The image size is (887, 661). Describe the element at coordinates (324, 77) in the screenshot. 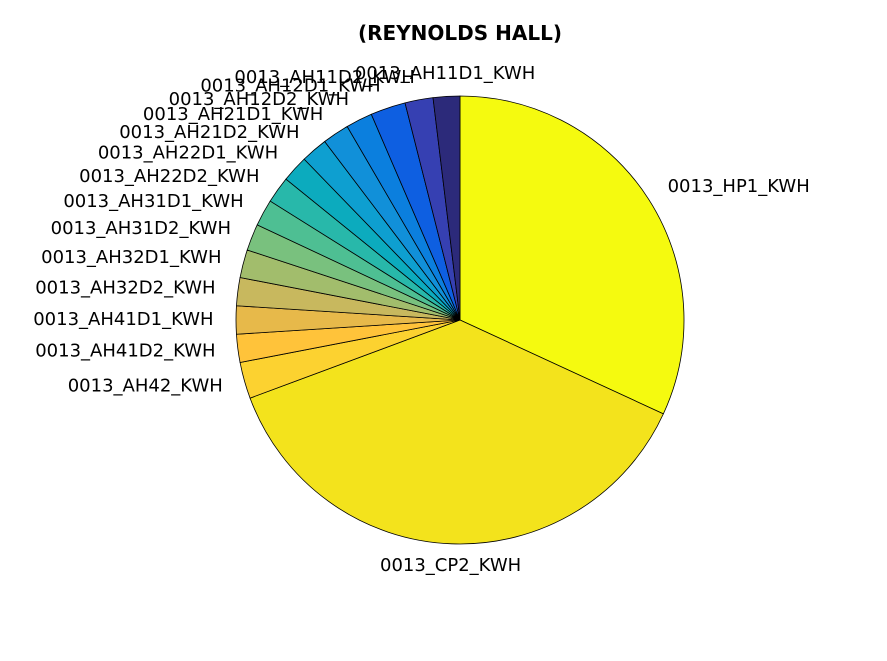

I see `pie-slice-label: 0013_AH11D2_KWH` at that location.